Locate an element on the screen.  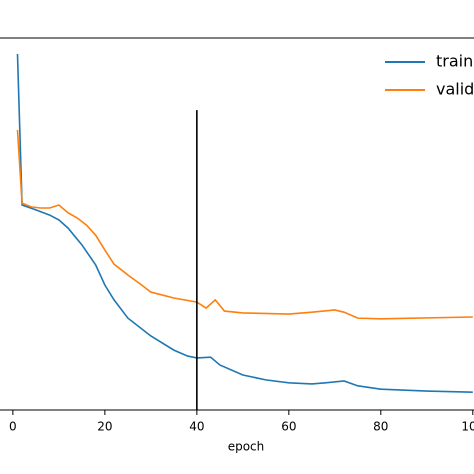
x-axis-label: epoch is located at coordinates (246, 447).